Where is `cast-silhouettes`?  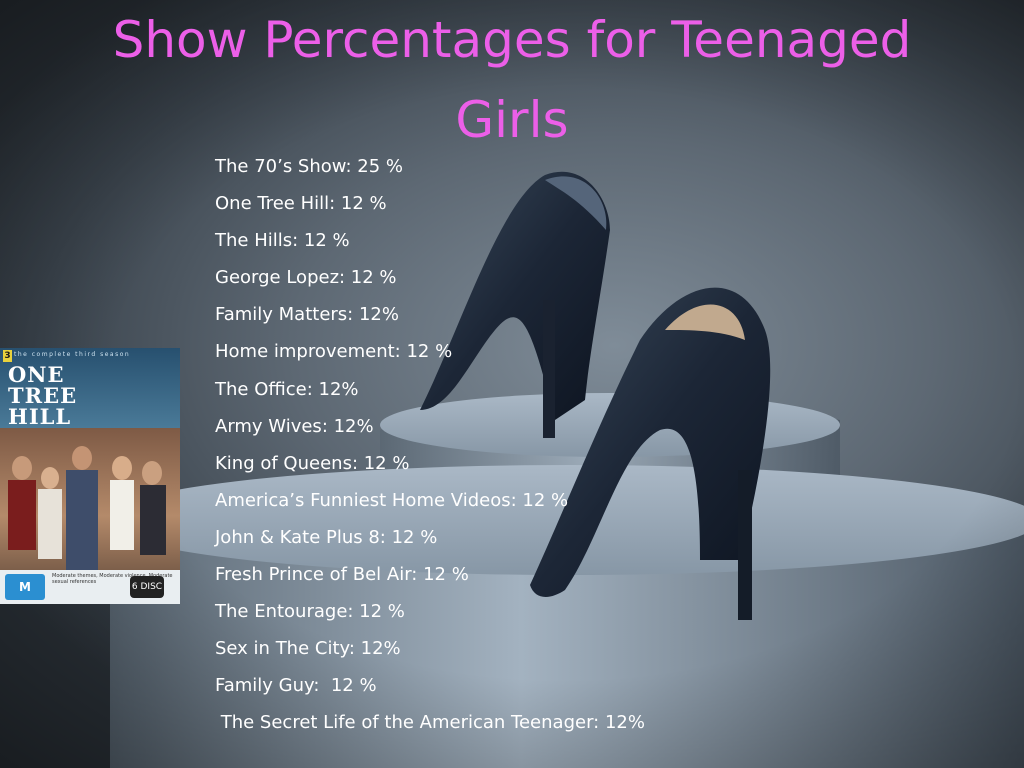 cast-silhouettes is located at coordinates (87, 508).